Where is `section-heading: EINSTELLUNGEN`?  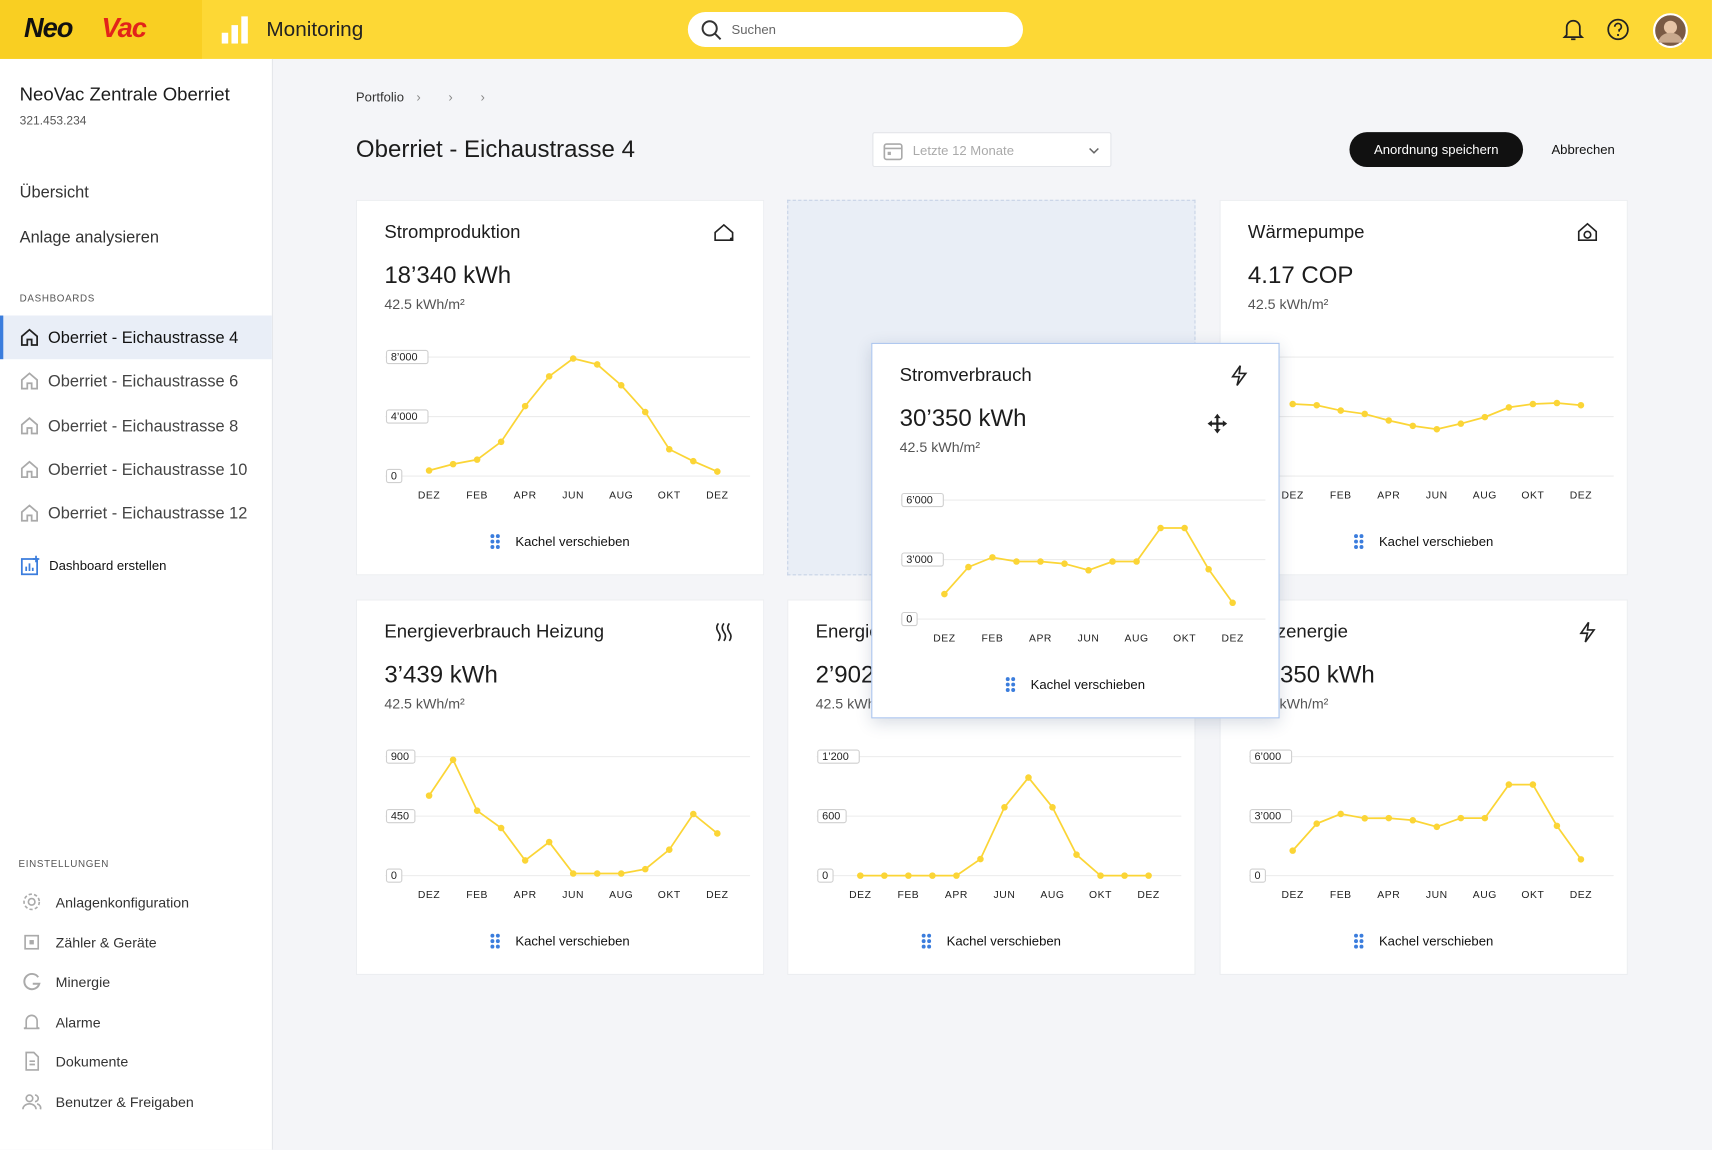 section-heading: EINSTELLUNGEN is located at coordinates (63, 864).